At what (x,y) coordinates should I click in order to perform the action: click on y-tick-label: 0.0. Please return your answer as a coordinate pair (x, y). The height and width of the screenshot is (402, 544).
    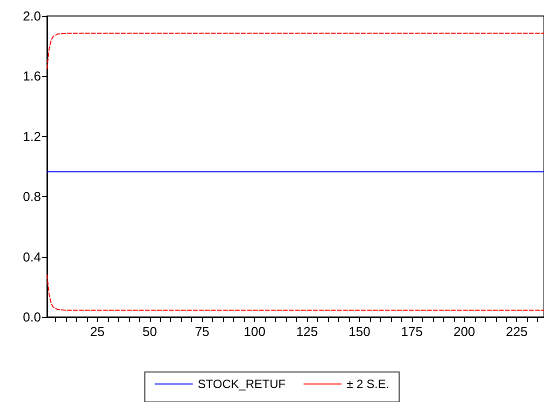
    Looking at the image, I should click on (31, 317).